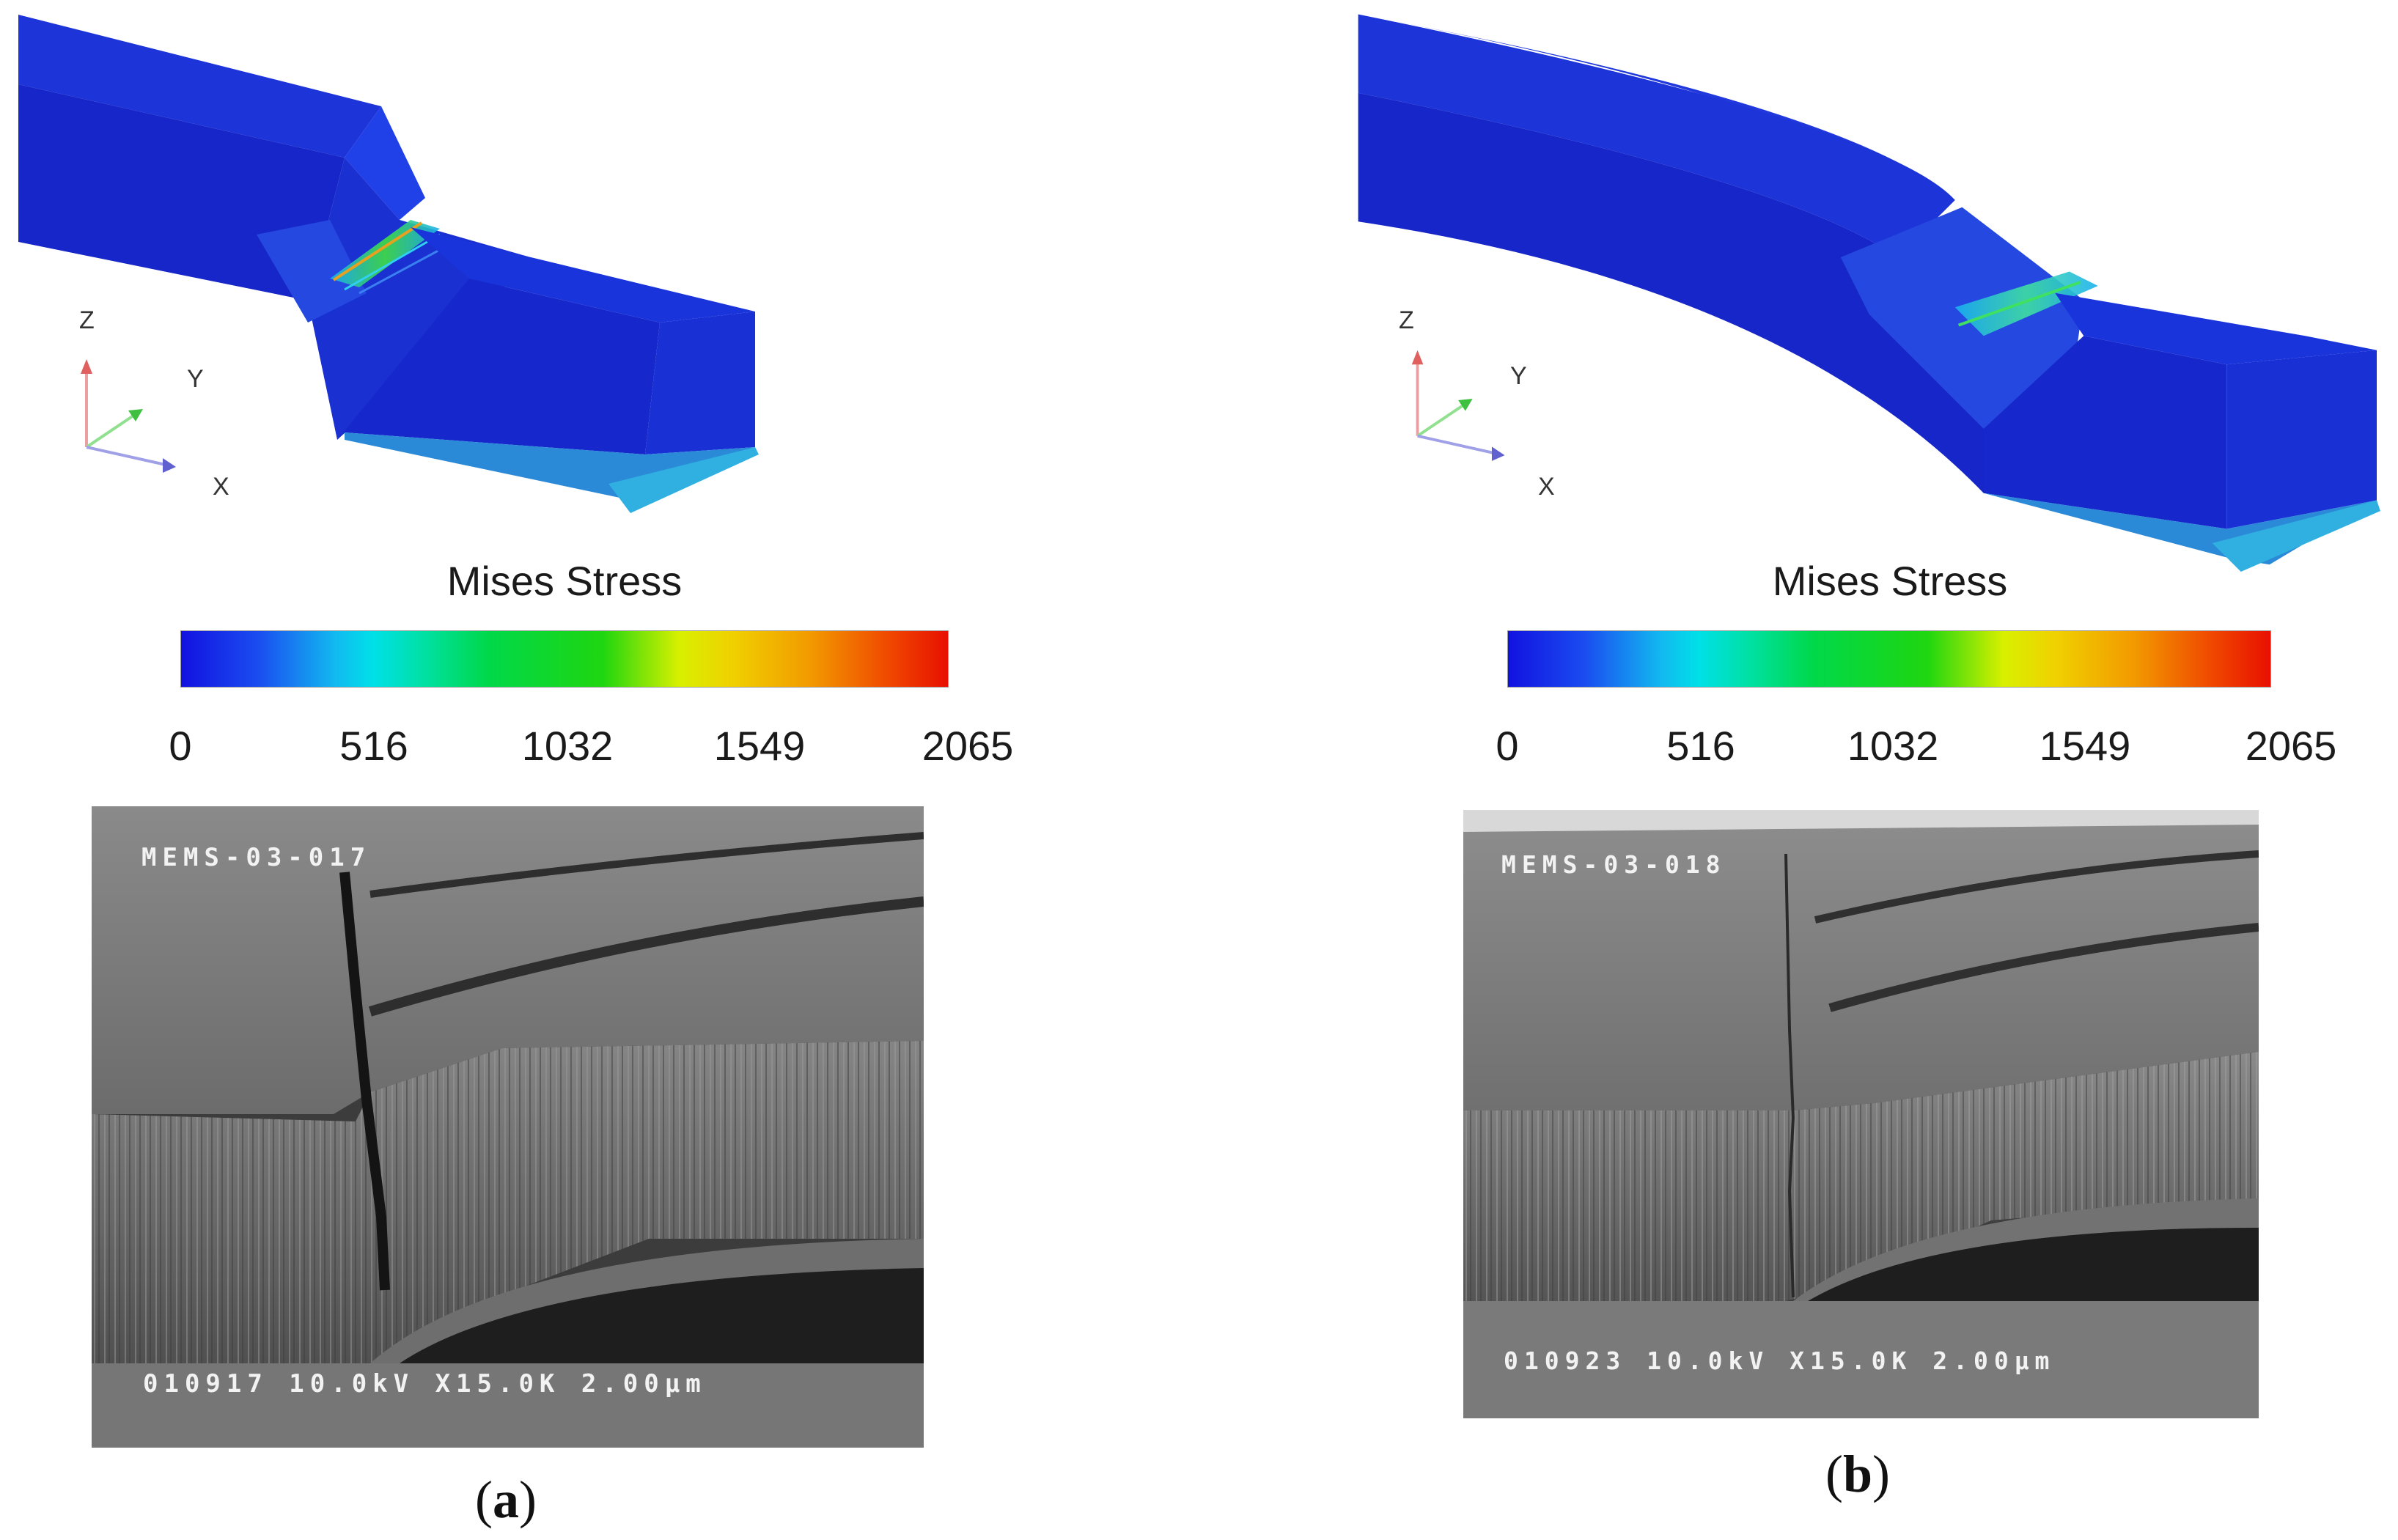  What do you see at coordinates (425, 1384) in the screenshot?
I see `sem-footer-label: 010917 10.0kV X15.0K 2.00µm` at bounding box center [425, 1384].